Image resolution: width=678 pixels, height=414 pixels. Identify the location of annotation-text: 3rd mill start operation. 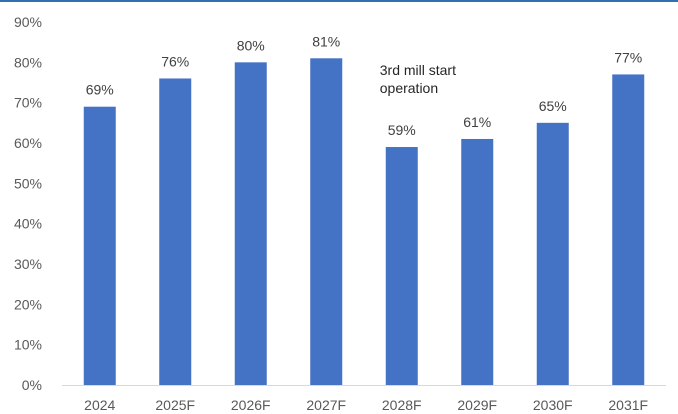
(420, 79).